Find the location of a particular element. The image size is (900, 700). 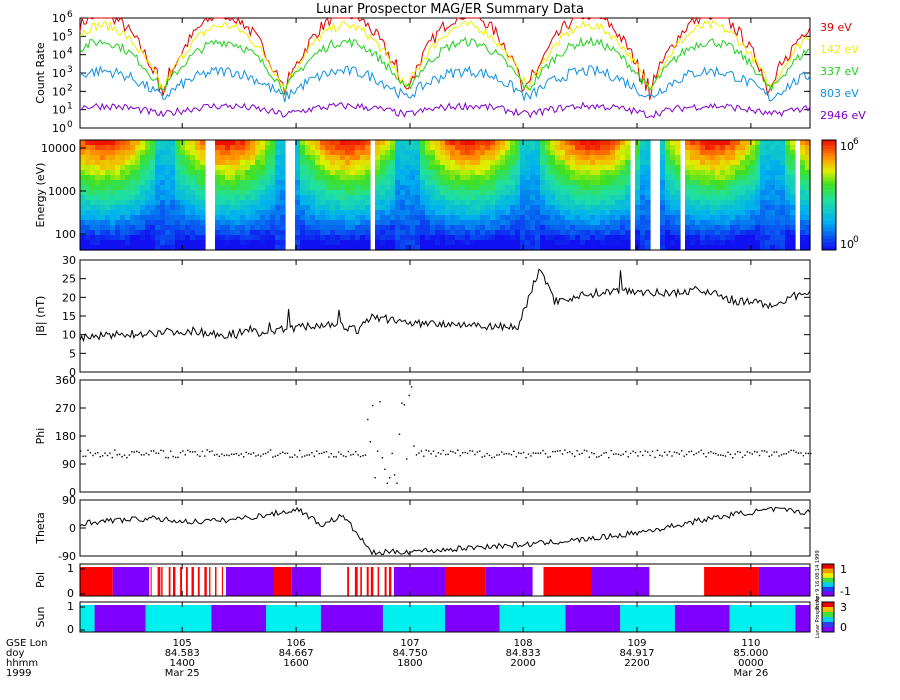

y-axis-label: Energy (eV) is located at coordinates (40, 195).